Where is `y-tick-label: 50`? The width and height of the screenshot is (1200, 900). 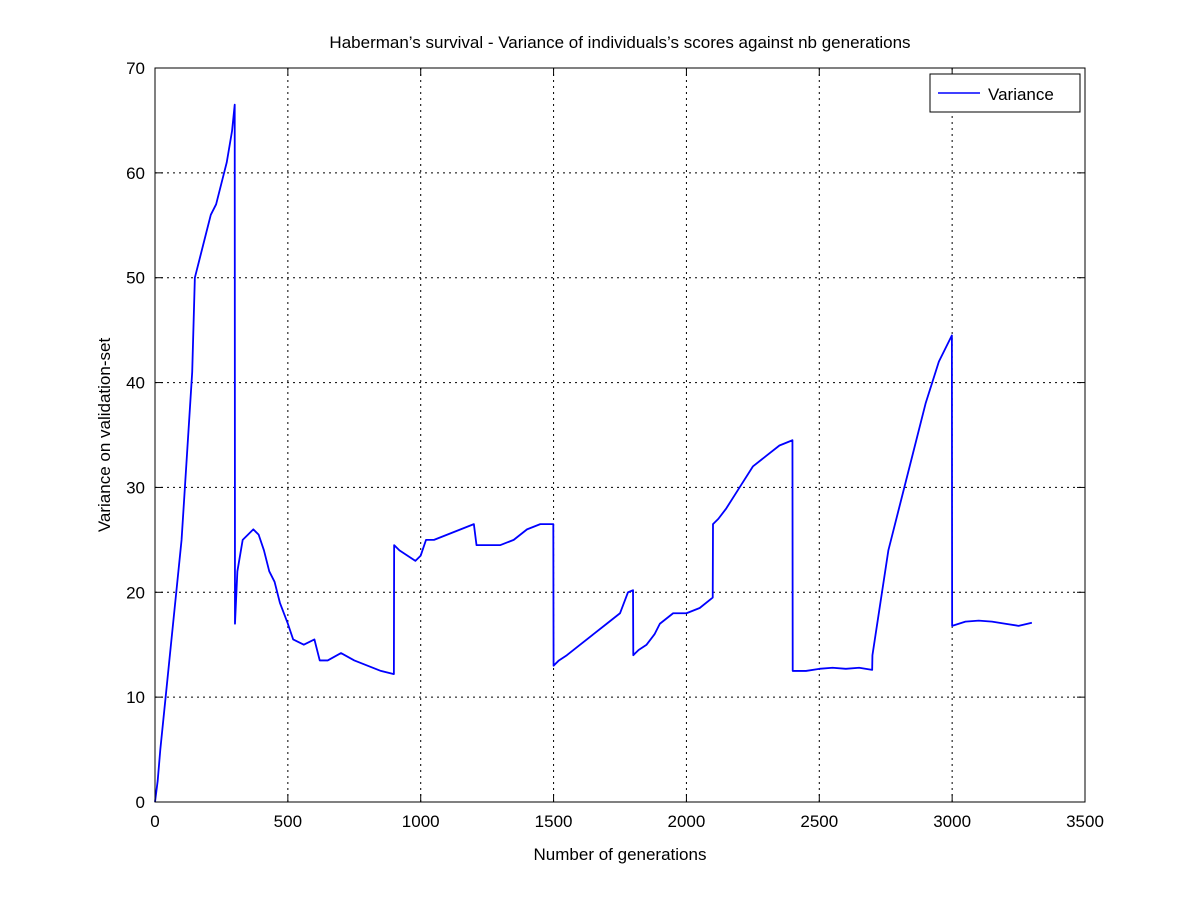 y-tick-label: 50 is located at coordinates (135, 278).